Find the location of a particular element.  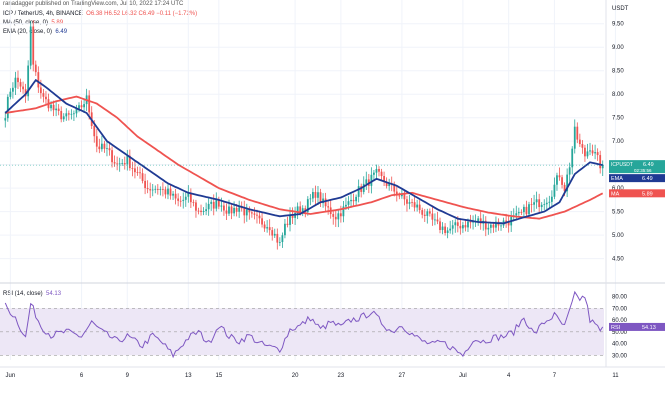

ohlc-values: O6.38 H6.52 L6.32 C6.49 −0.11 (−1.72%) is located at coordinates (142, 14).